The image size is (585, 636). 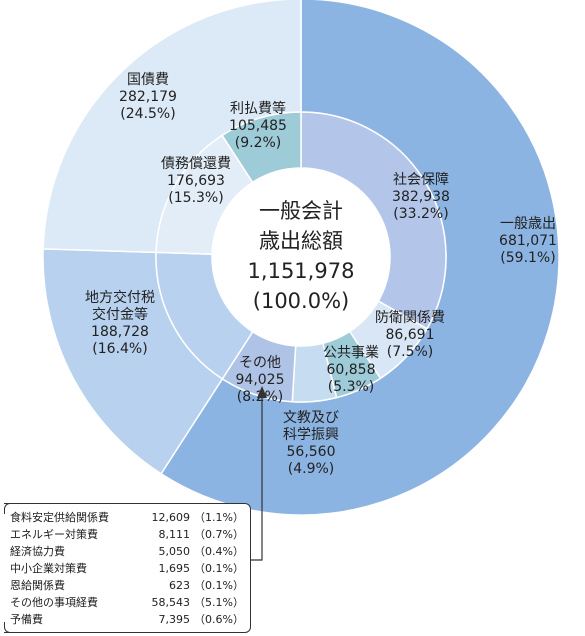 I want to click on brace-top, so click(x=8, y=508).